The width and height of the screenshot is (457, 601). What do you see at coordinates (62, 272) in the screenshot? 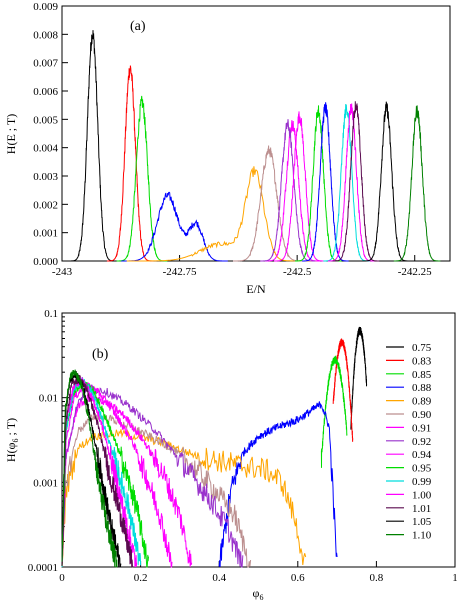
I see `panel-a-x-tick-label: -243` at bounding box center [62, 272].